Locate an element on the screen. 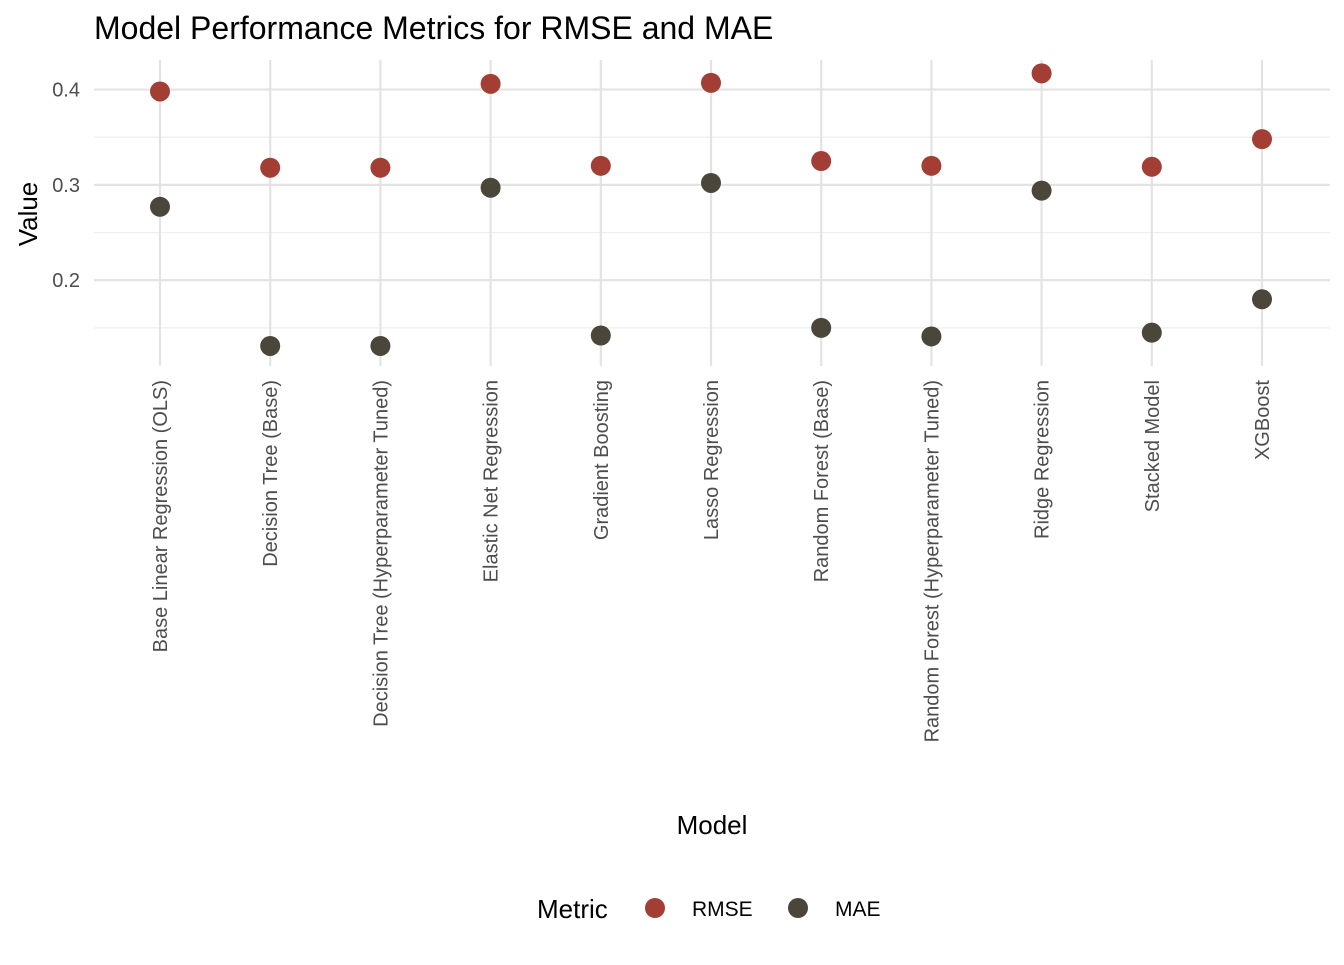 The width and height of the screenshot is (1344, 965). x-tick-label: Lasso Regression is located at coordinates (712, 460).